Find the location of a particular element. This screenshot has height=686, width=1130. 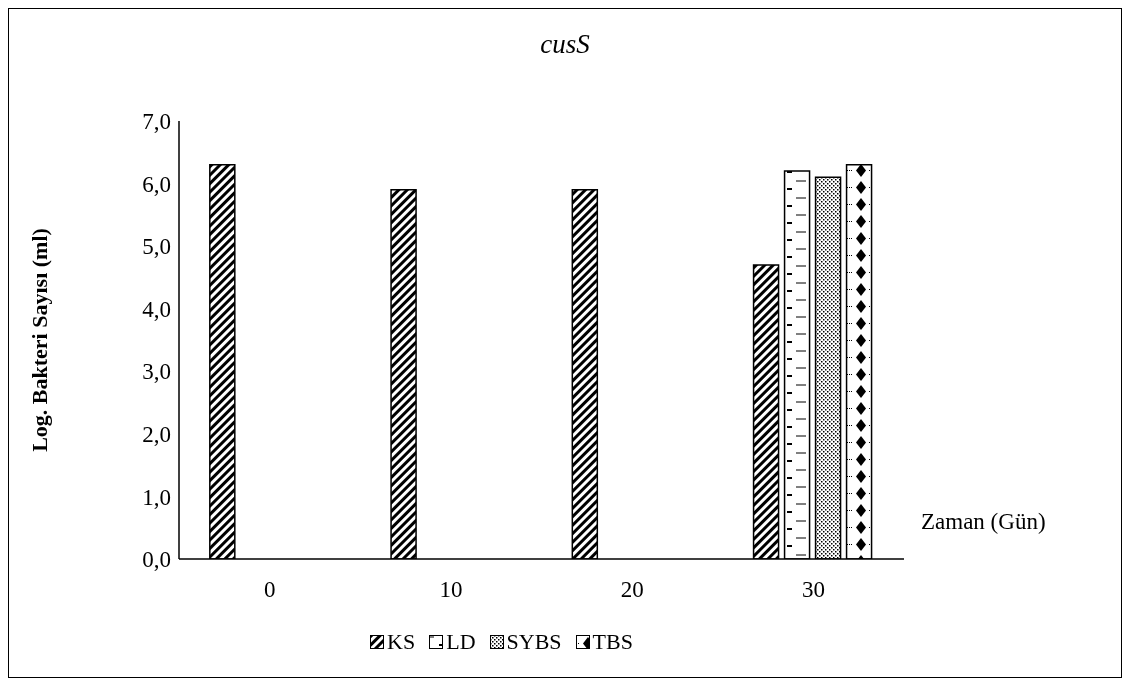

y-tick-label: 4,0 is located at coordinates (156, 309).